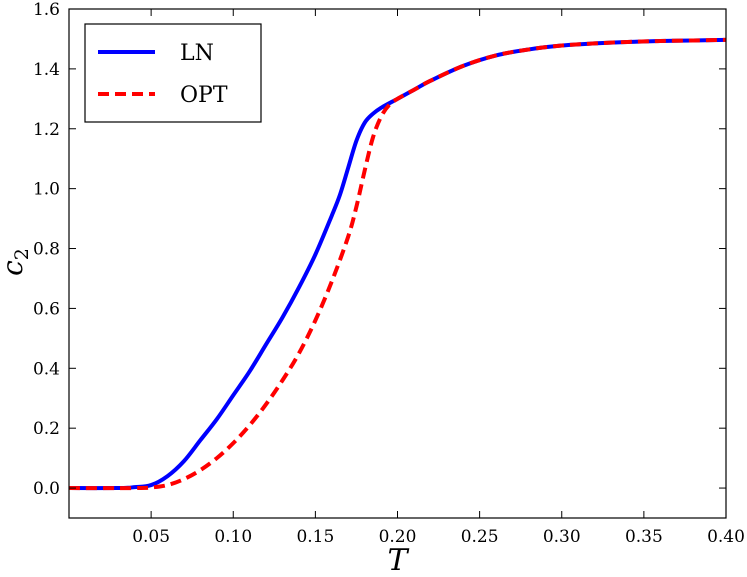 The width and height of the screenshot is (747, 577). I want to click on y-tick-label: 1.4, so click(46, 70).